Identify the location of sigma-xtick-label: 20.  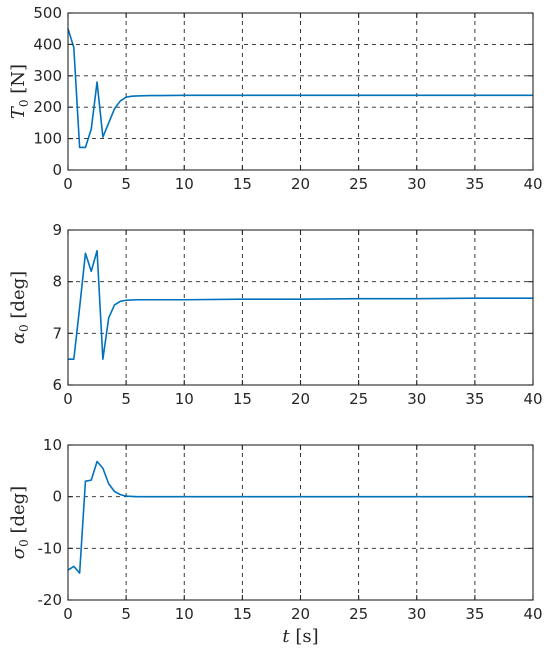
(300, 614).